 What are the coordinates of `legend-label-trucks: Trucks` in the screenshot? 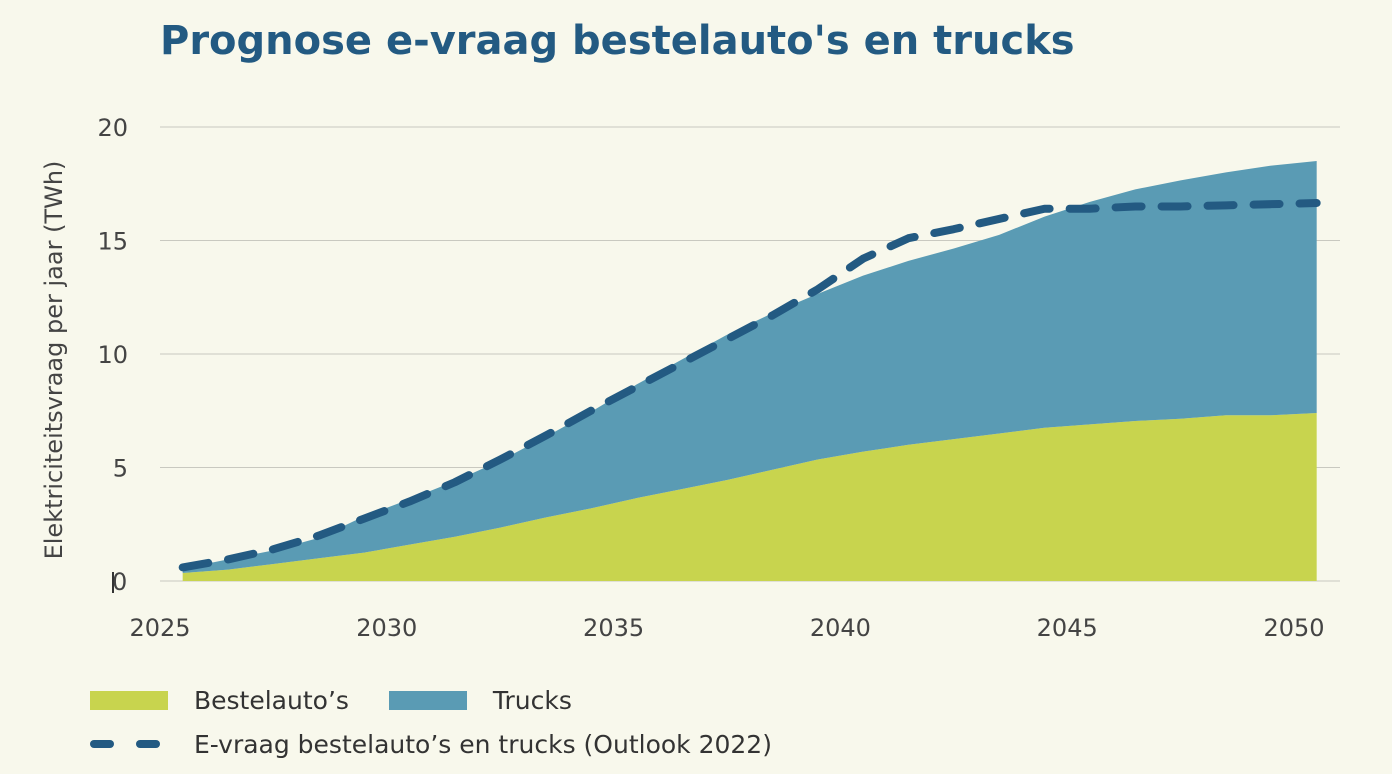 It's located at (532, 700).